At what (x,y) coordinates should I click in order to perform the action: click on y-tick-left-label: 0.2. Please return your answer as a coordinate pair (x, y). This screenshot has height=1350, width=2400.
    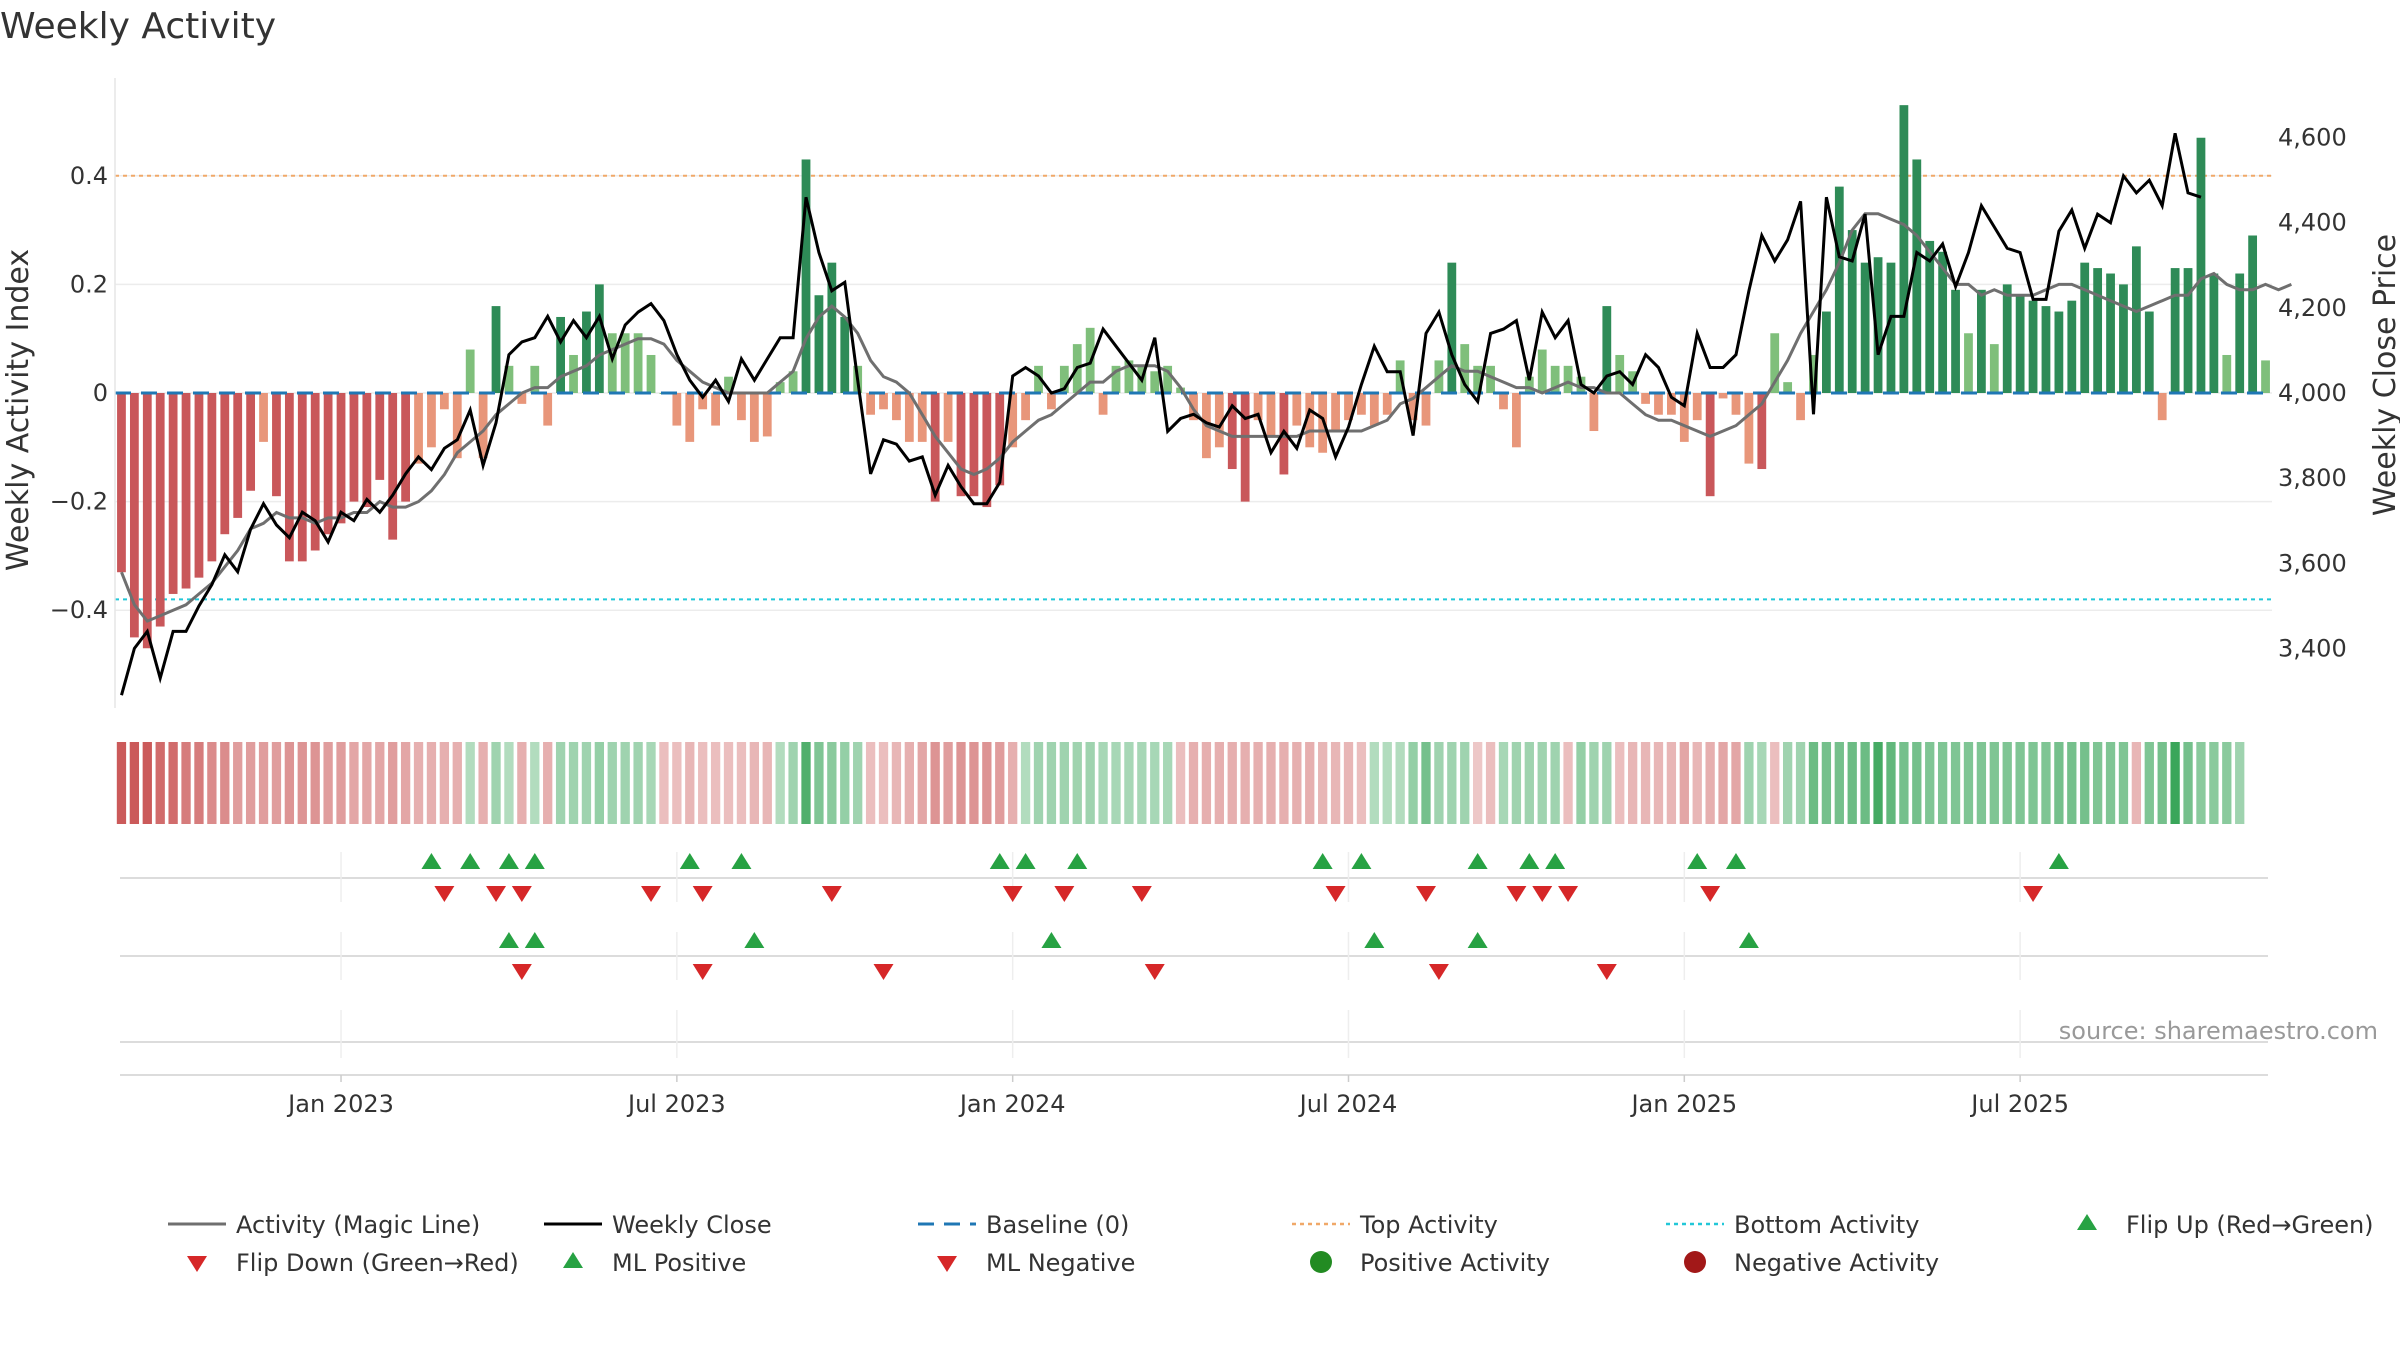
    Looking at the image, I should click on (89, 284).